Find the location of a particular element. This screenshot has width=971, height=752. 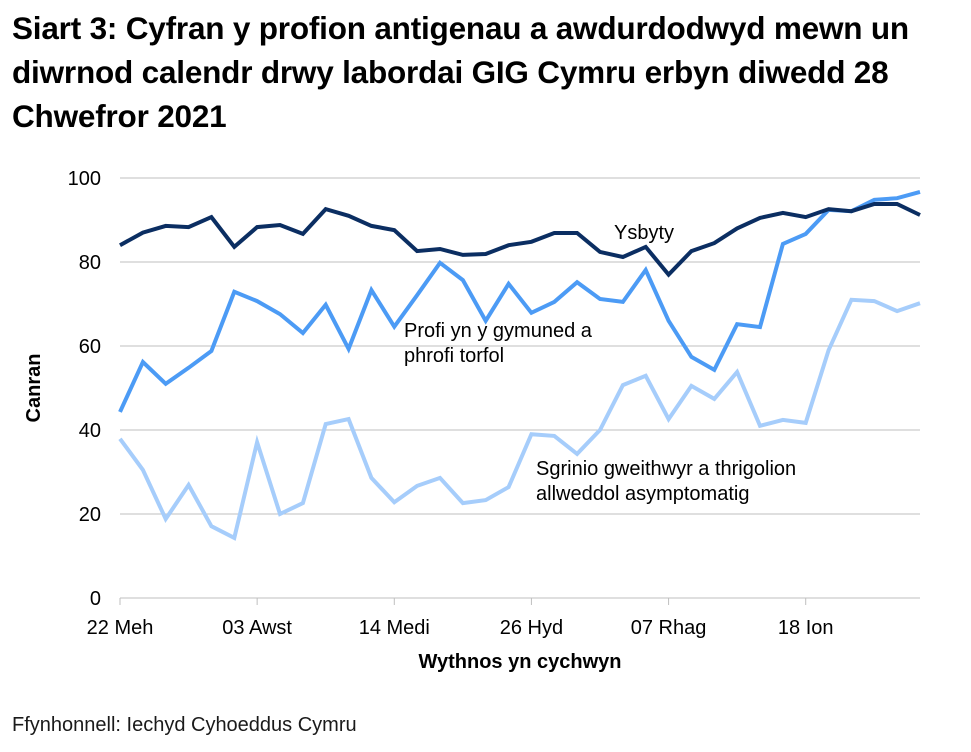

x-tick-label: 14 Medi is located at coordinates (394, 628).